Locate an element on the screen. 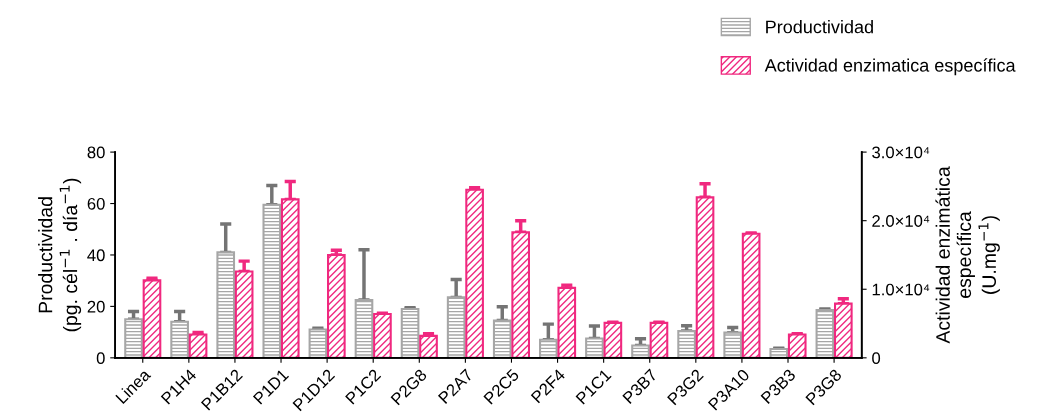 This screenshot has width=1037, height=419. legend-label: Productividad is located at coordinates (819, 27).